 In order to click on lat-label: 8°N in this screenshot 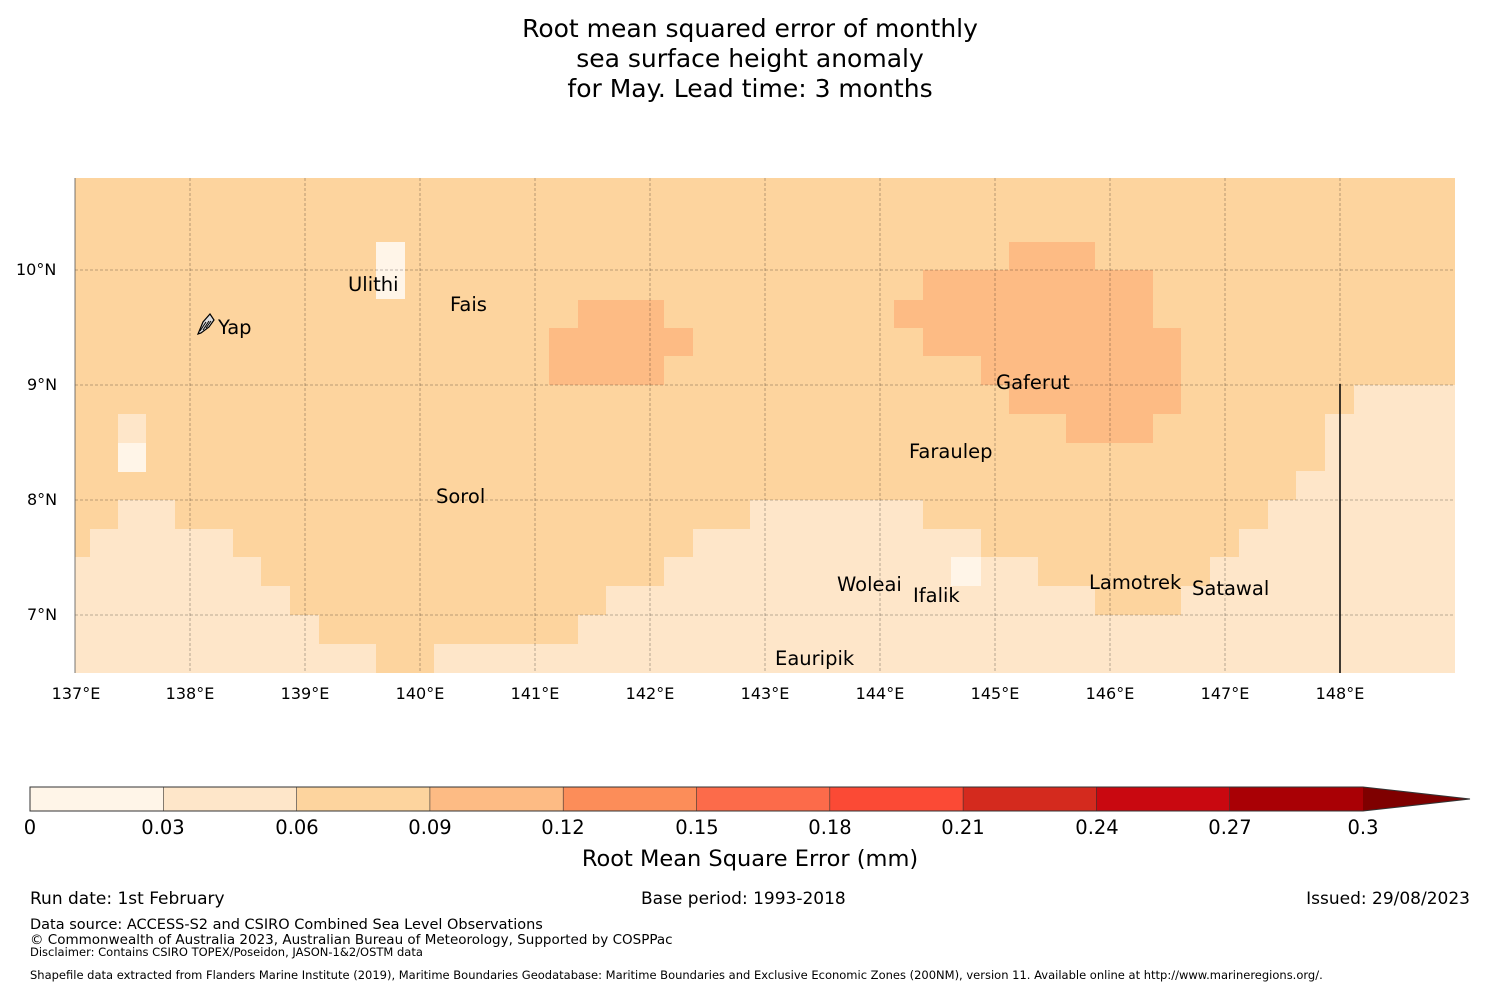, I will do `click(42, 499)`.